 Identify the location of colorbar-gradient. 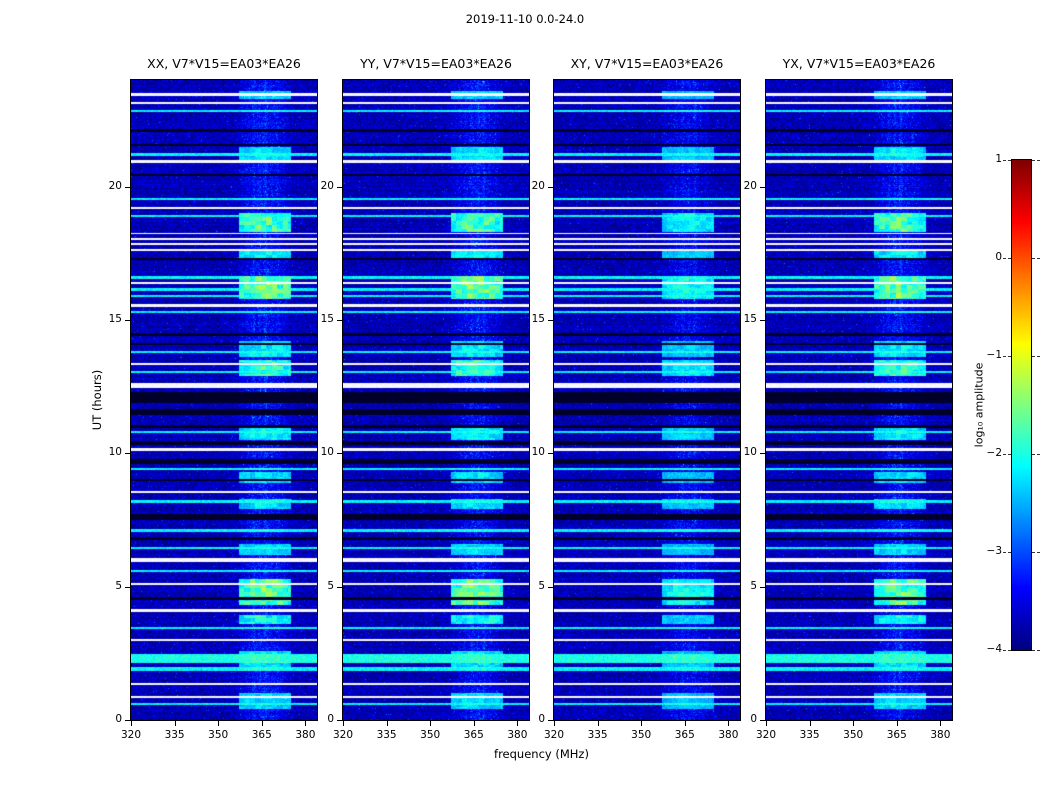
(1021, 405).